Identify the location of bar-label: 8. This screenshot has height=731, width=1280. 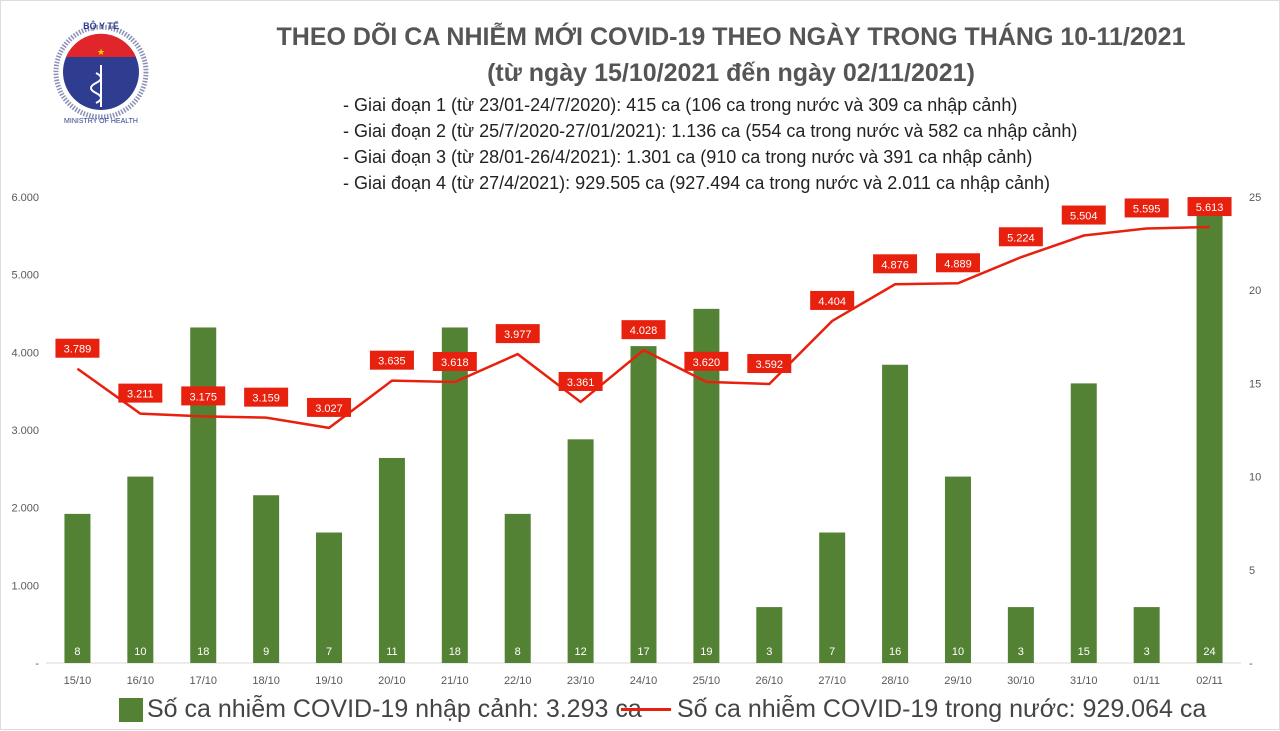
(77, 652).